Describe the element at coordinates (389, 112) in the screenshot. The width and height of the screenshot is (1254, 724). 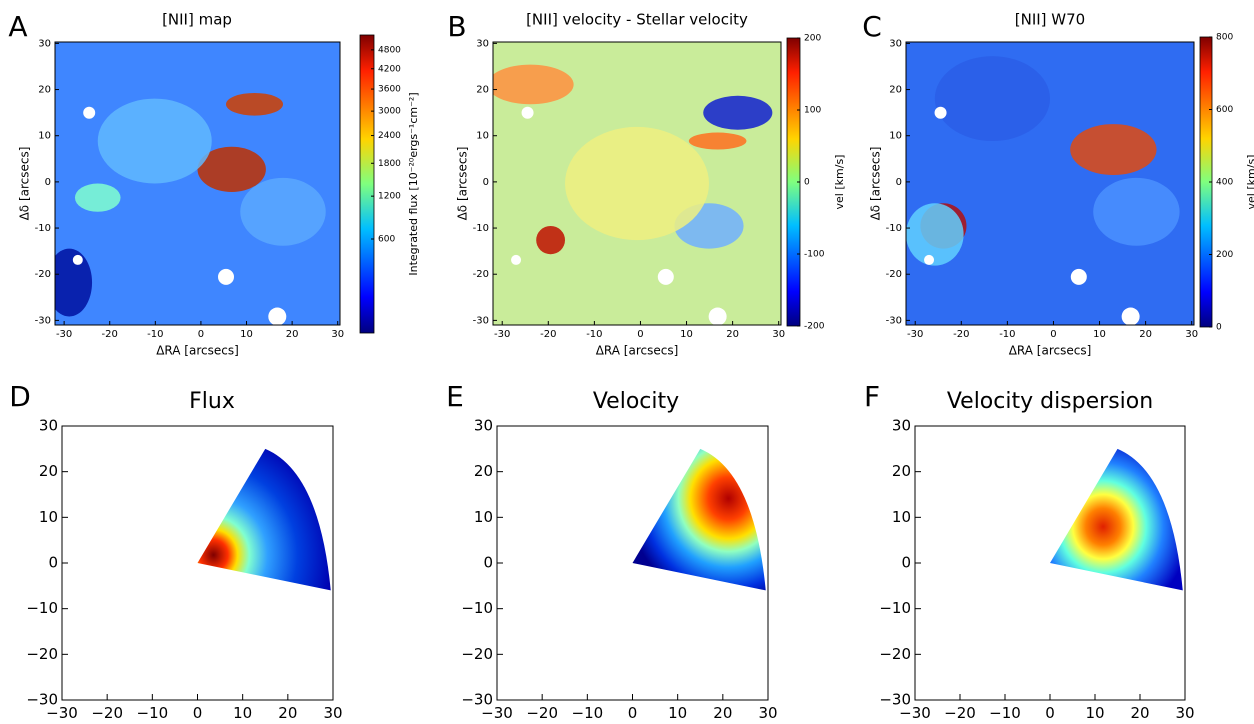
I see `colorbar-tick-label: 3000` at that location.